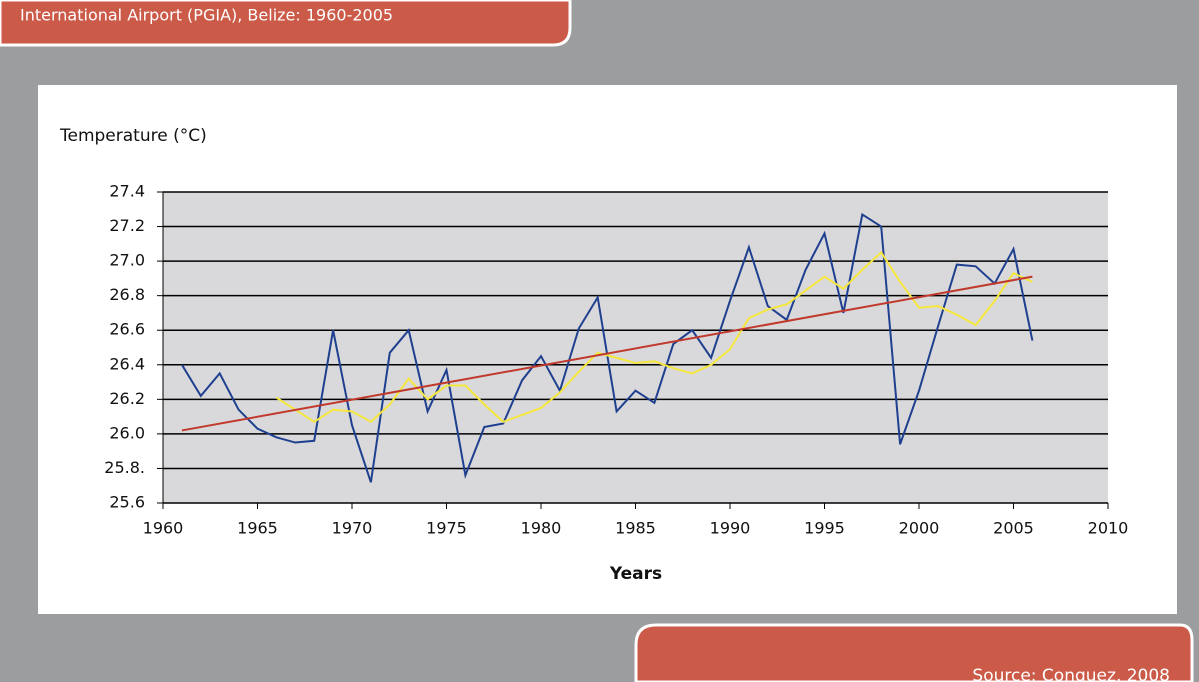 This screenshot has height=682, width=1199. I want to click on title-tab, so click(286, 23).